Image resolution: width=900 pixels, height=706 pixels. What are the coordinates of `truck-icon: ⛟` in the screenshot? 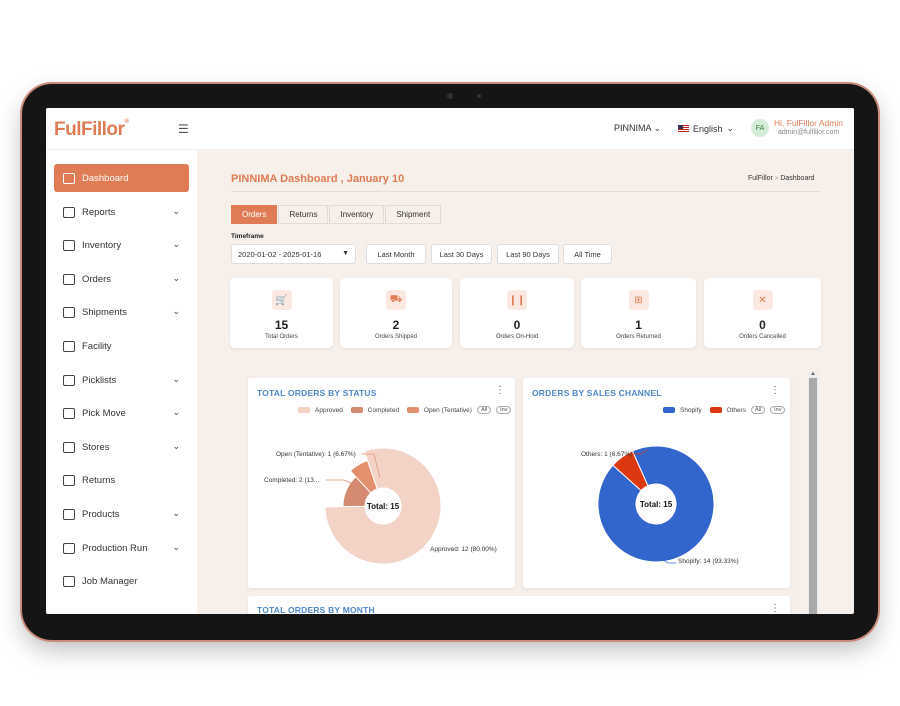 It's located at (396, 300).